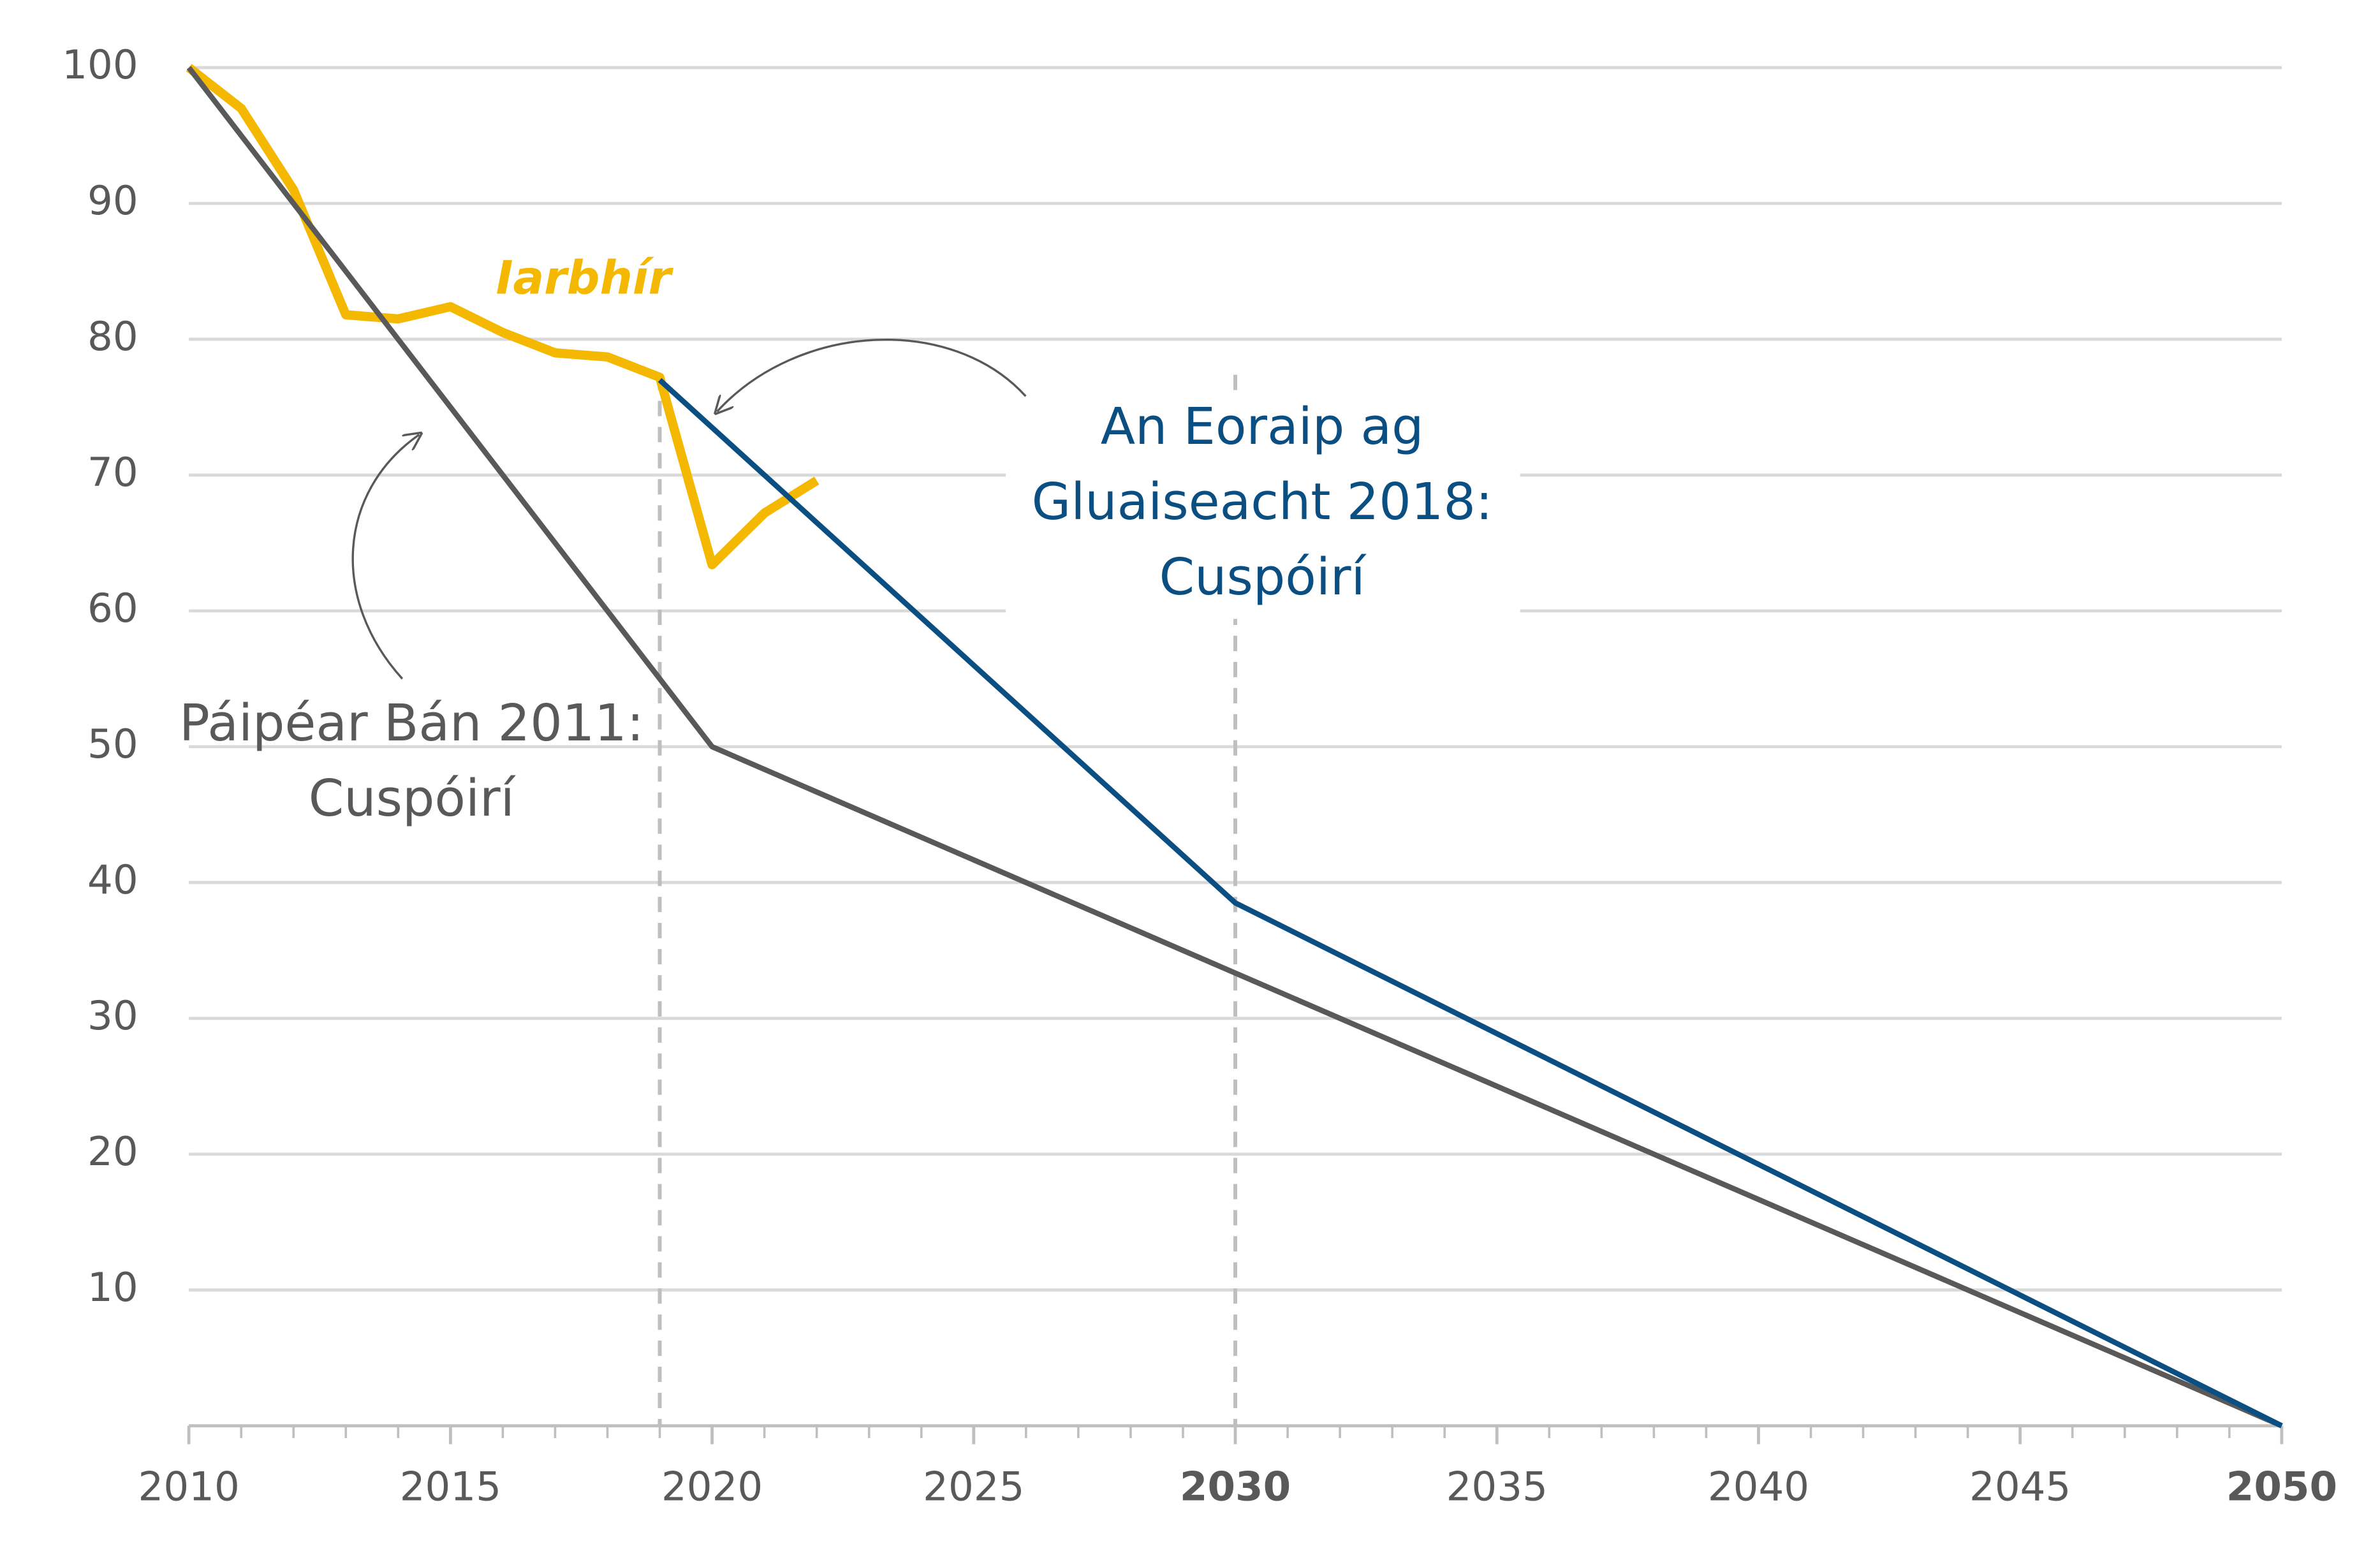 This screenshot has width=2380, height=1551. What do you see at coordinates (1759, 1487) in the screenshot?
I see `x-tick-label: 2040` at bounding box center [1759, 1487].